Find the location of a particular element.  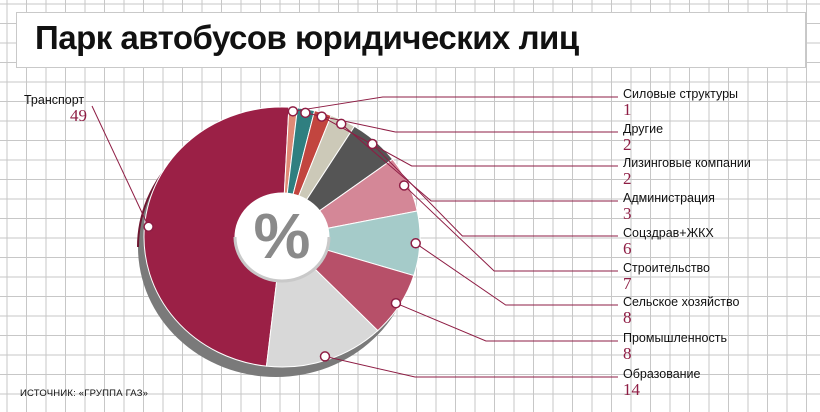

slice-value-9: 8 is located at coordinates (627, 353).